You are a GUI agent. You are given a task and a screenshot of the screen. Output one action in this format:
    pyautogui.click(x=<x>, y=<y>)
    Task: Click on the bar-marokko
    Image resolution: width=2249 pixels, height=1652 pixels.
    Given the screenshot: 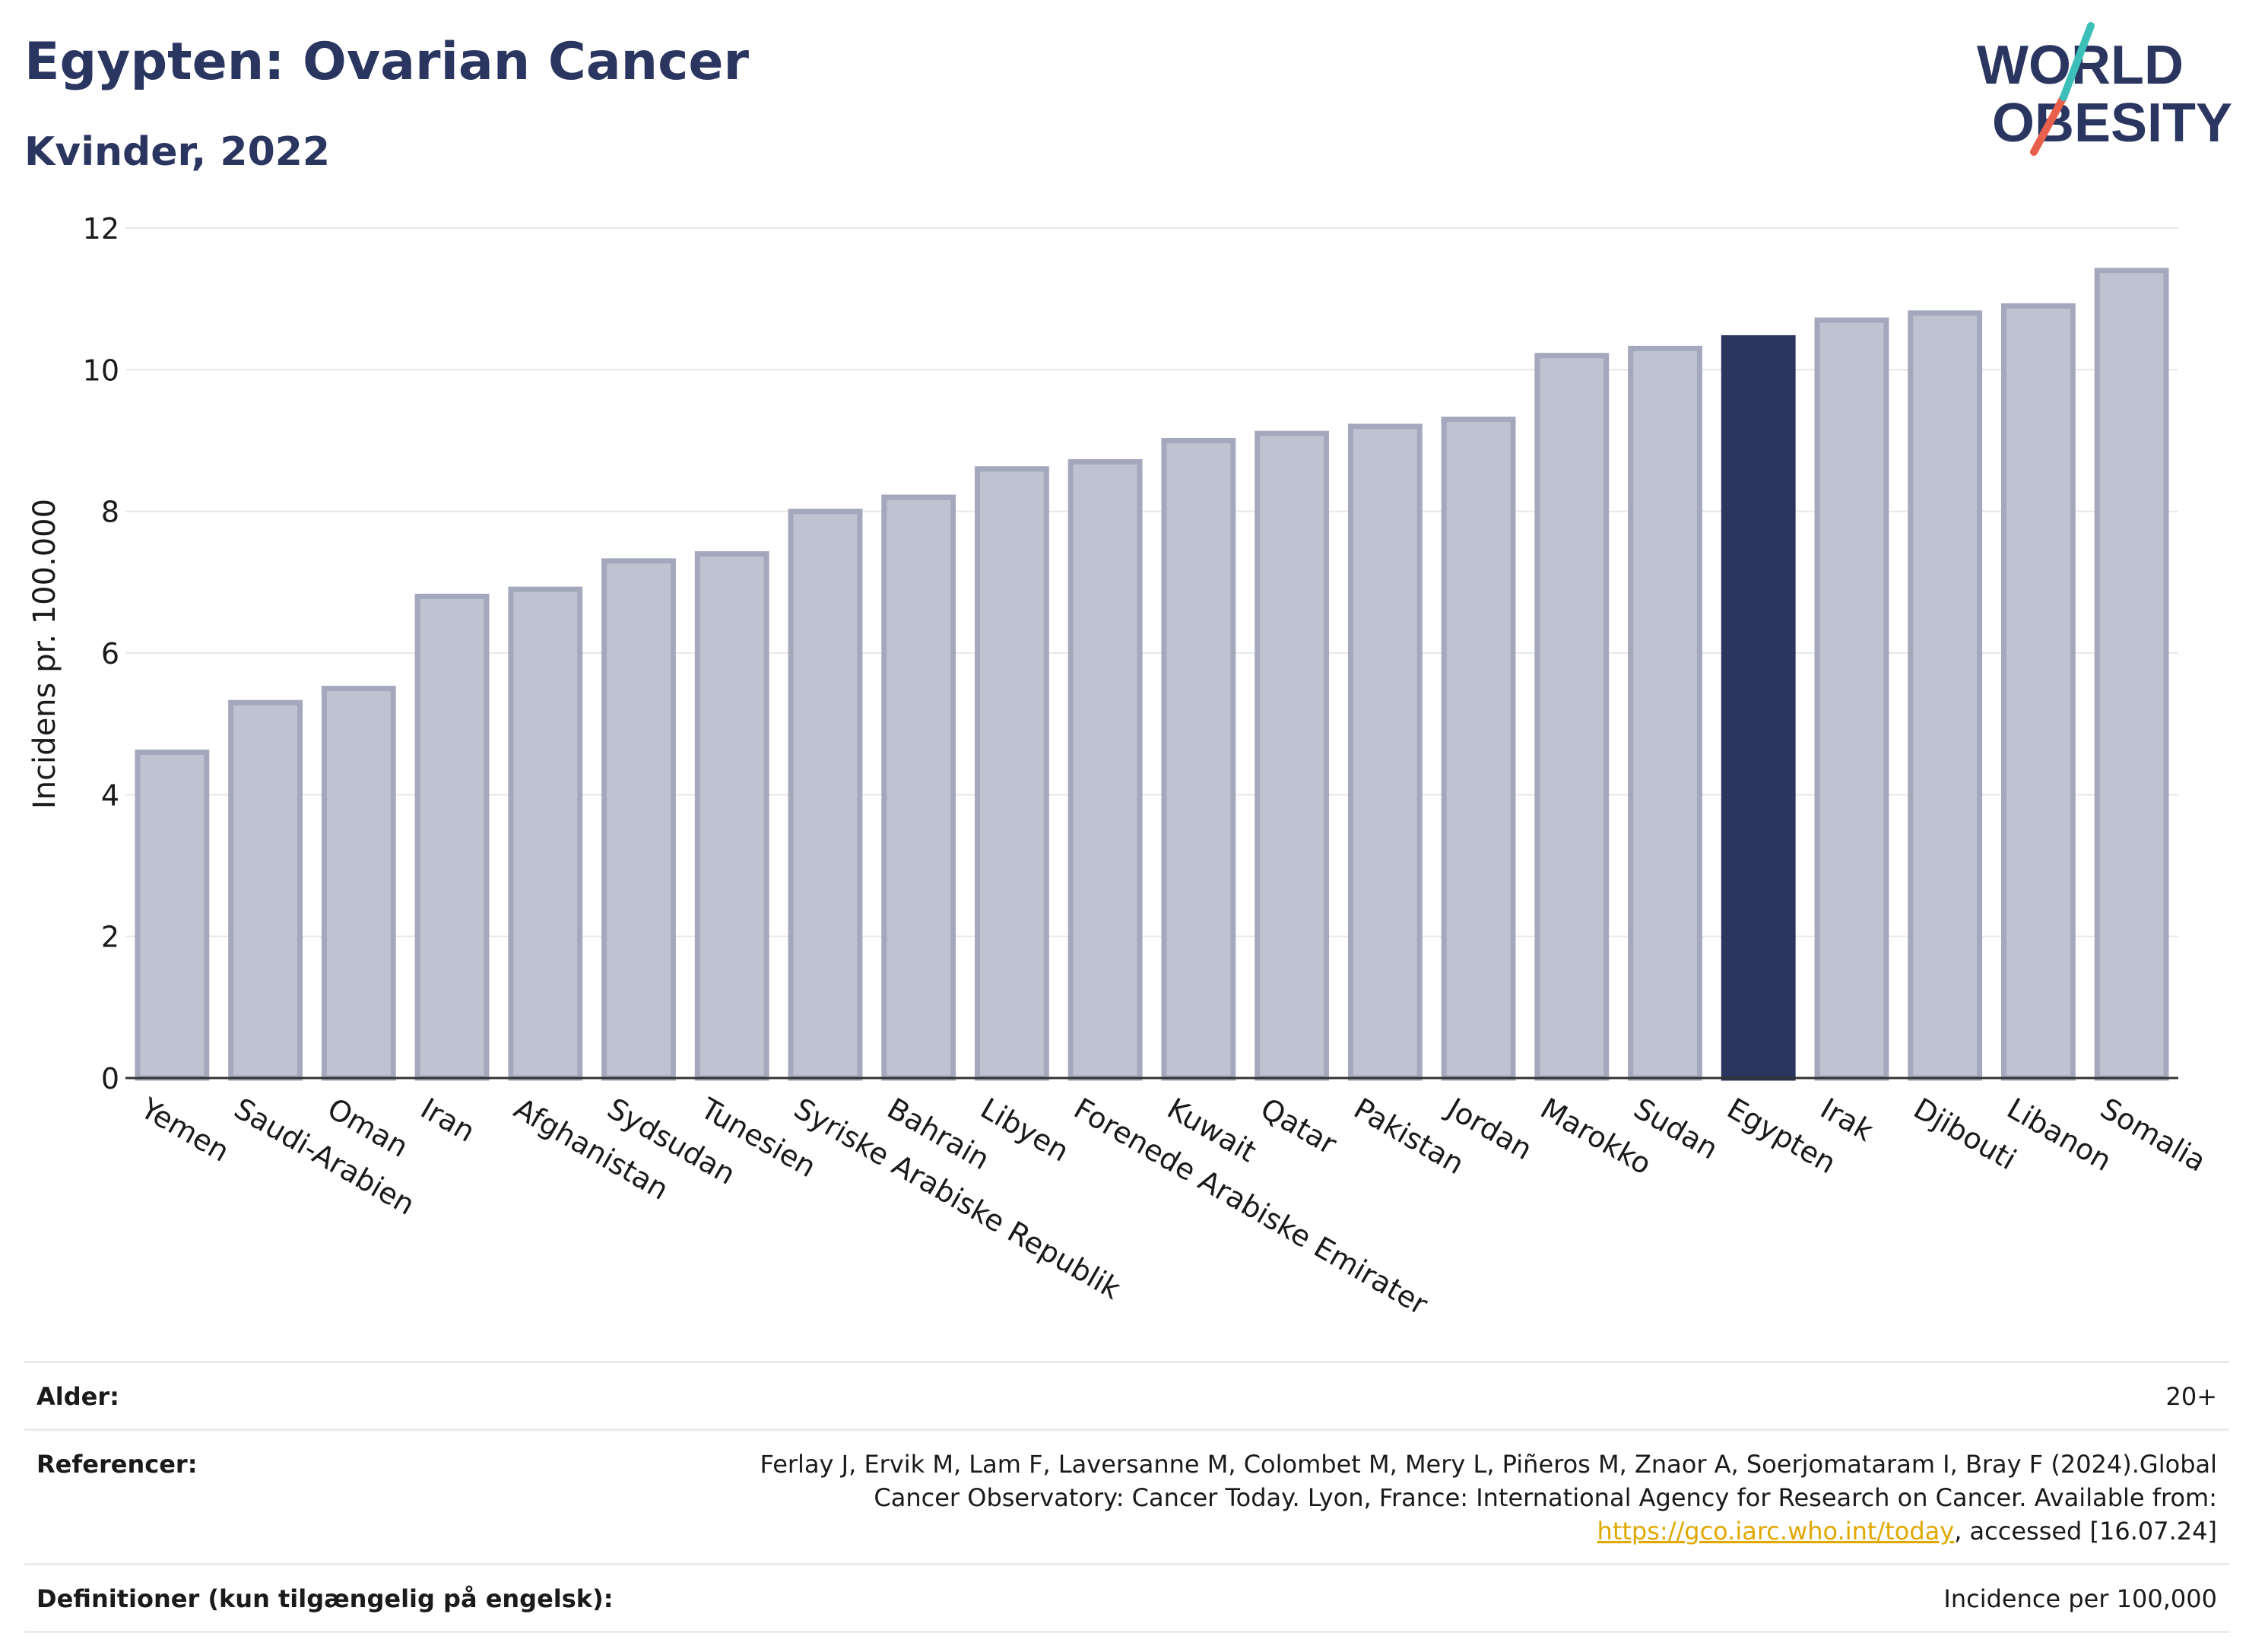 What is the action you would take?
    pyautogui.click(x=1572, y=717)
    